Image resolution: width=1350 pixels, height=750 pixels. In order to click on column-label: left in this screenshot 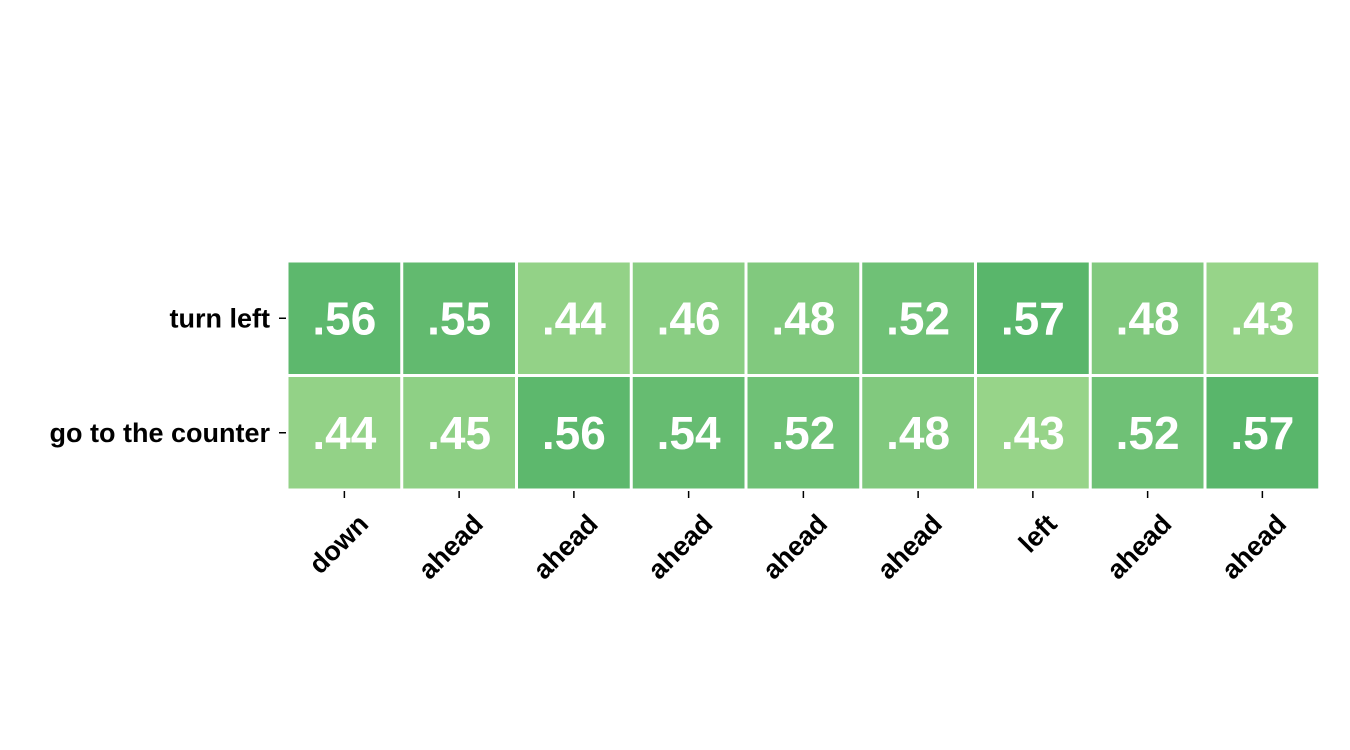, I will do `click(1038, 534)`.